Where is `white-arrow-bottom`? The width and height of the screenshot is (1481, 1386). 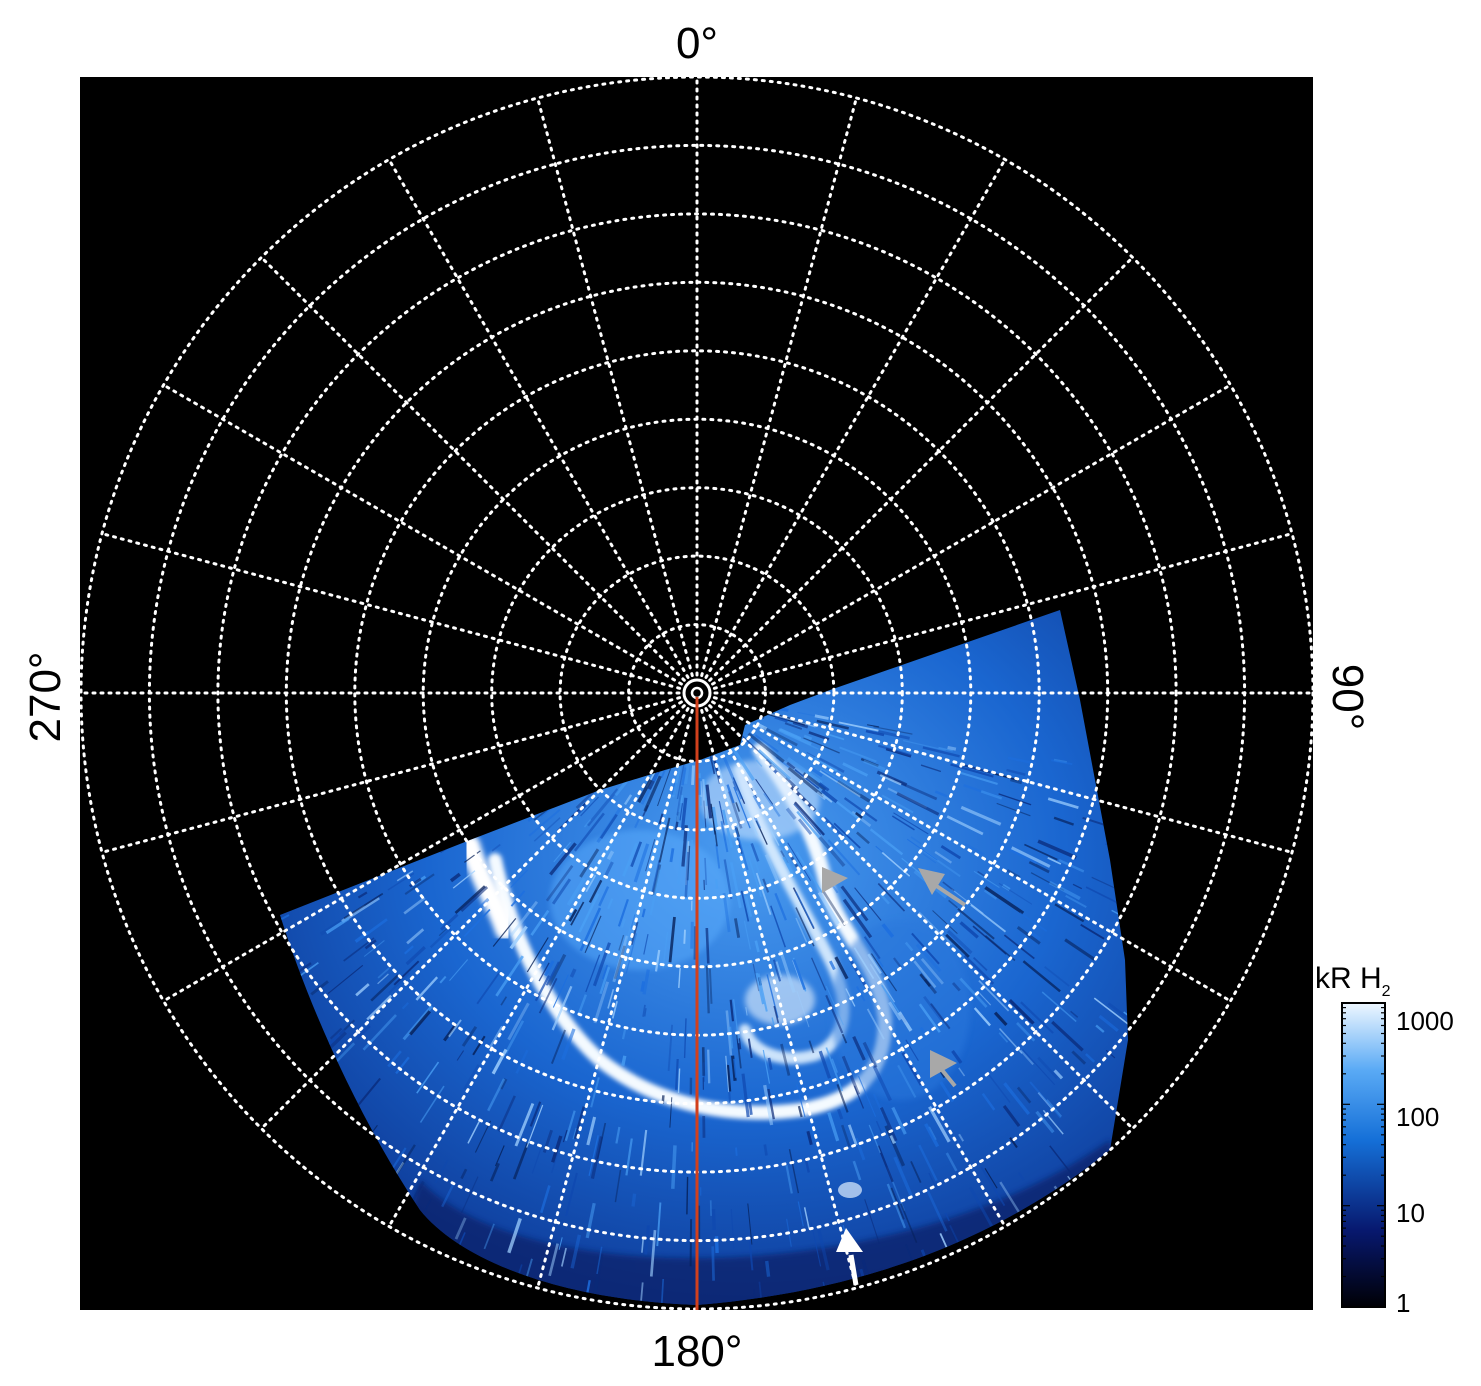 white-arrow-bottom is located at coordinates (849, 1257).